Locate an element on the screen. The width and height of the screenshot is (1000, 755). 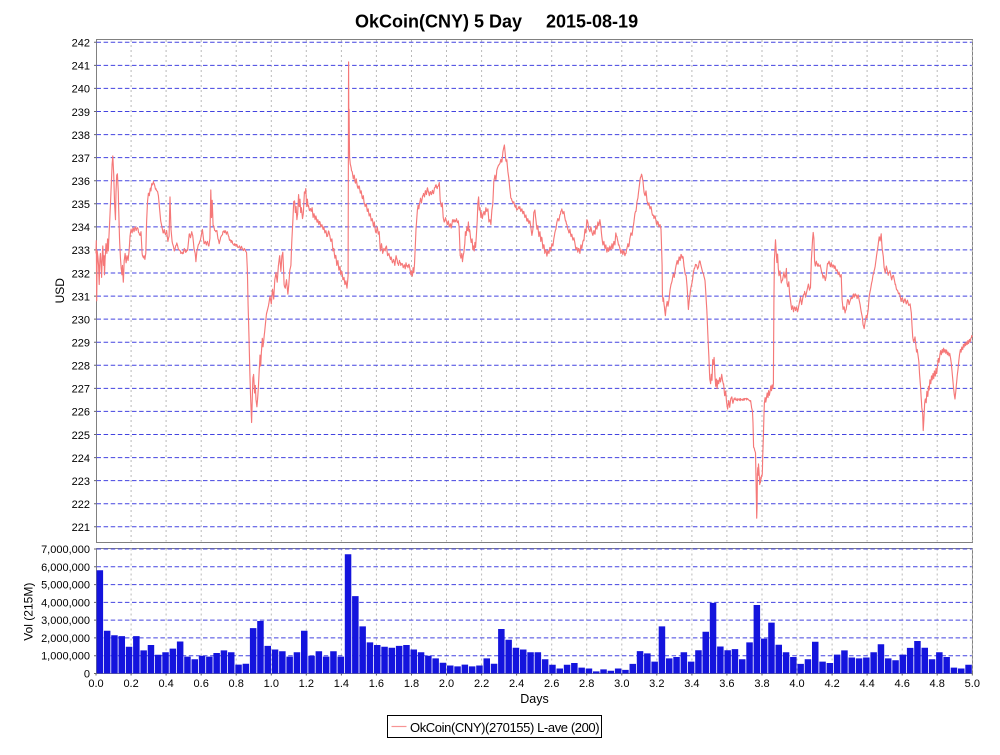
svg-text: 242 is located at coordinates (81, 44).